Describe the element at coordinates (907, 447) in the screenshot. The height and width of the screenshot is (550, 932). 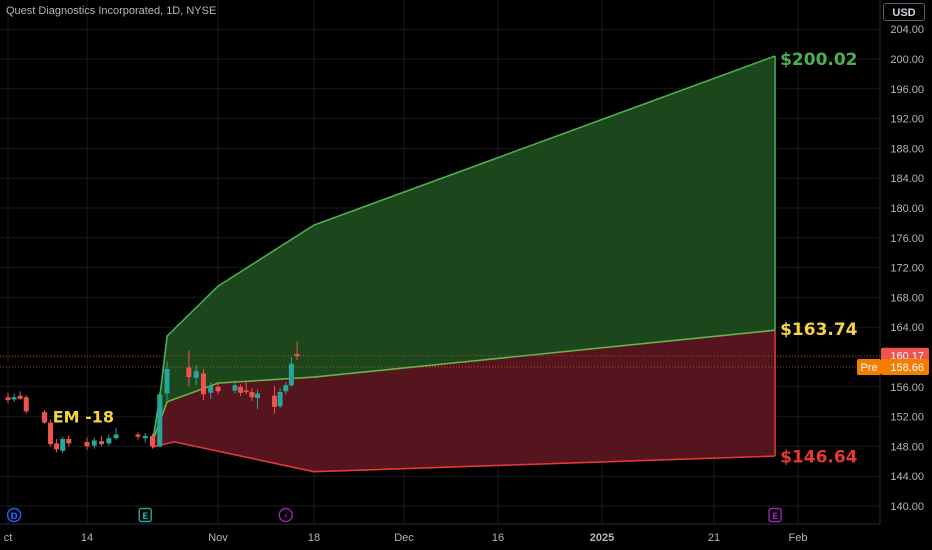
I see `y-tick-label: 148.00` at that location.